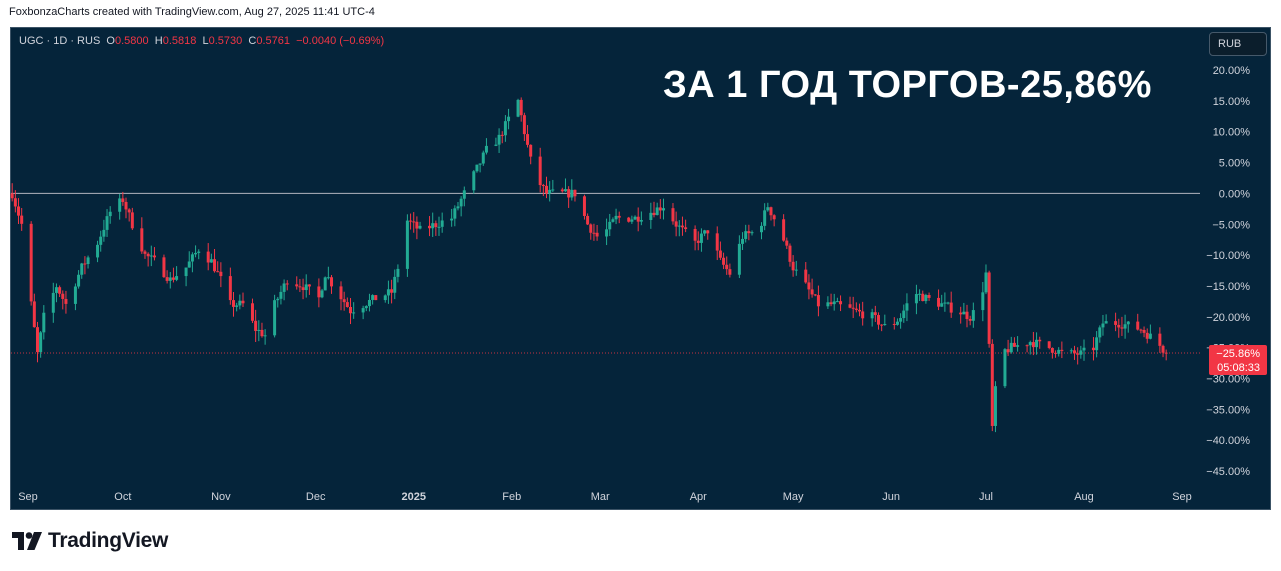 The image size is (1281, 571). Describe the element at coordinates (1238, 44) in the screenshot. I see `currency-button: RUB` at that location.